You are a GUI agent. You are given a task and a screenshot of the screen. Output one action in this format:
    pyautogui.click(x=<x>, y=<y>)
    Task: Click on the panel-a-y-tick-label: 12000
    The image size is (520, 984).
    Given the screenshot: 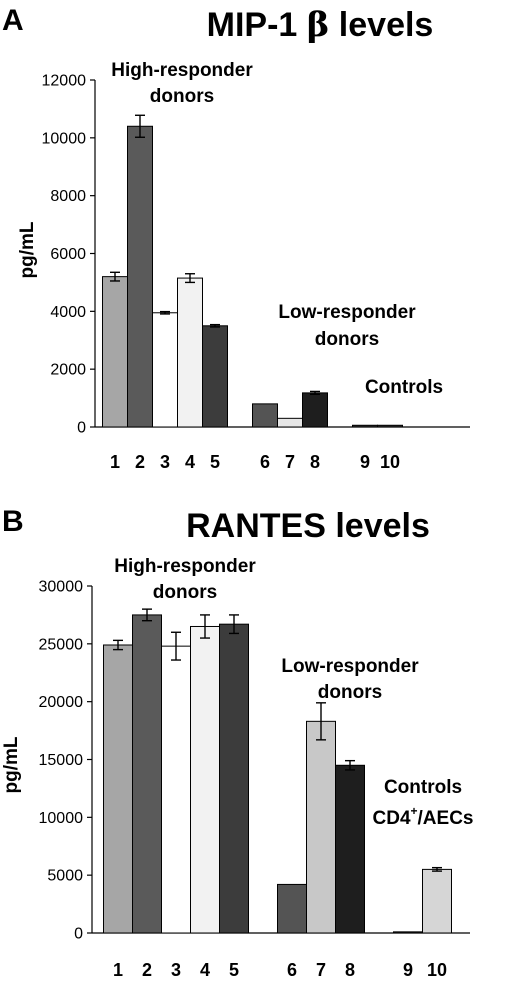 What is the action you would take?
    pyautogui.click(x=64, y=81)
    